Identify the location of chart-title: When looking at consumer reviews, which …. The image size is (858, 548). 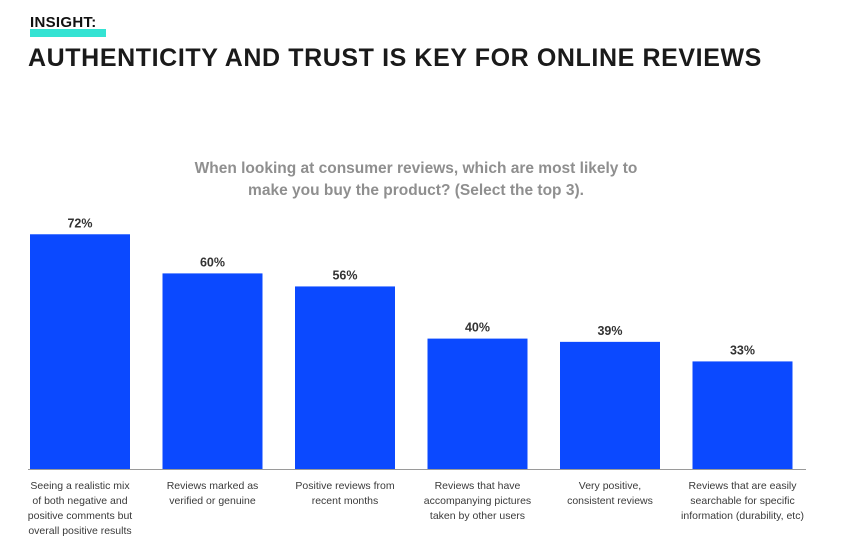
(416, 180).